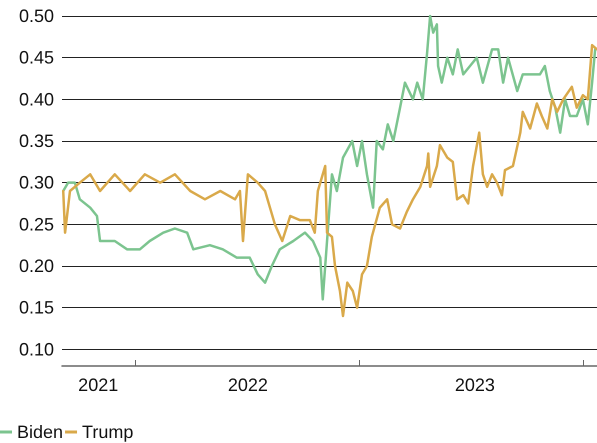 This screenshot has height=443, width=597. Describe the element at coordinates (108, 432) in the screenshot. I see `legend-label: Trump` at that location.